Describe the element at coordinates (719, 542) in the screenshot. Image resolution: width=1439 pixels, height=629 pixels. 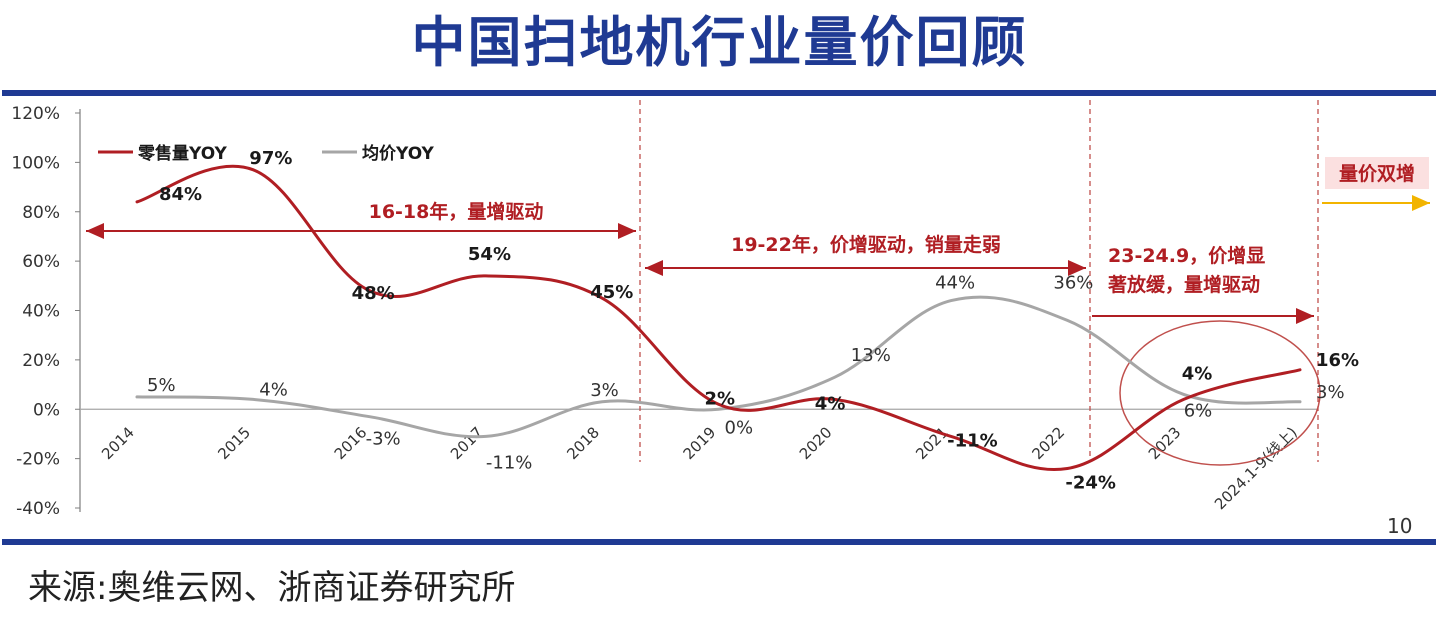
I see `footer-divider` at that location.